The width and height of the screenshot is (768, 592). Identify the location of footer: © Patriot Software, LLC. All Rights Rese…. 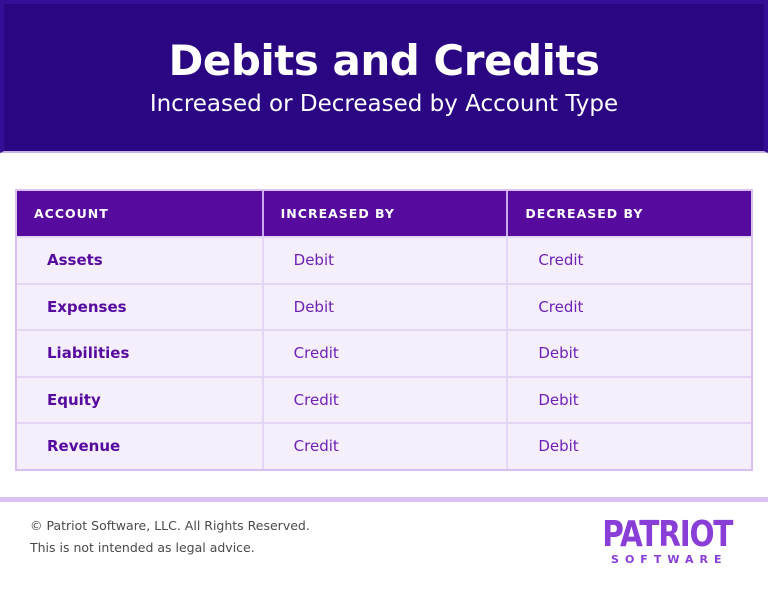
(384, 531).